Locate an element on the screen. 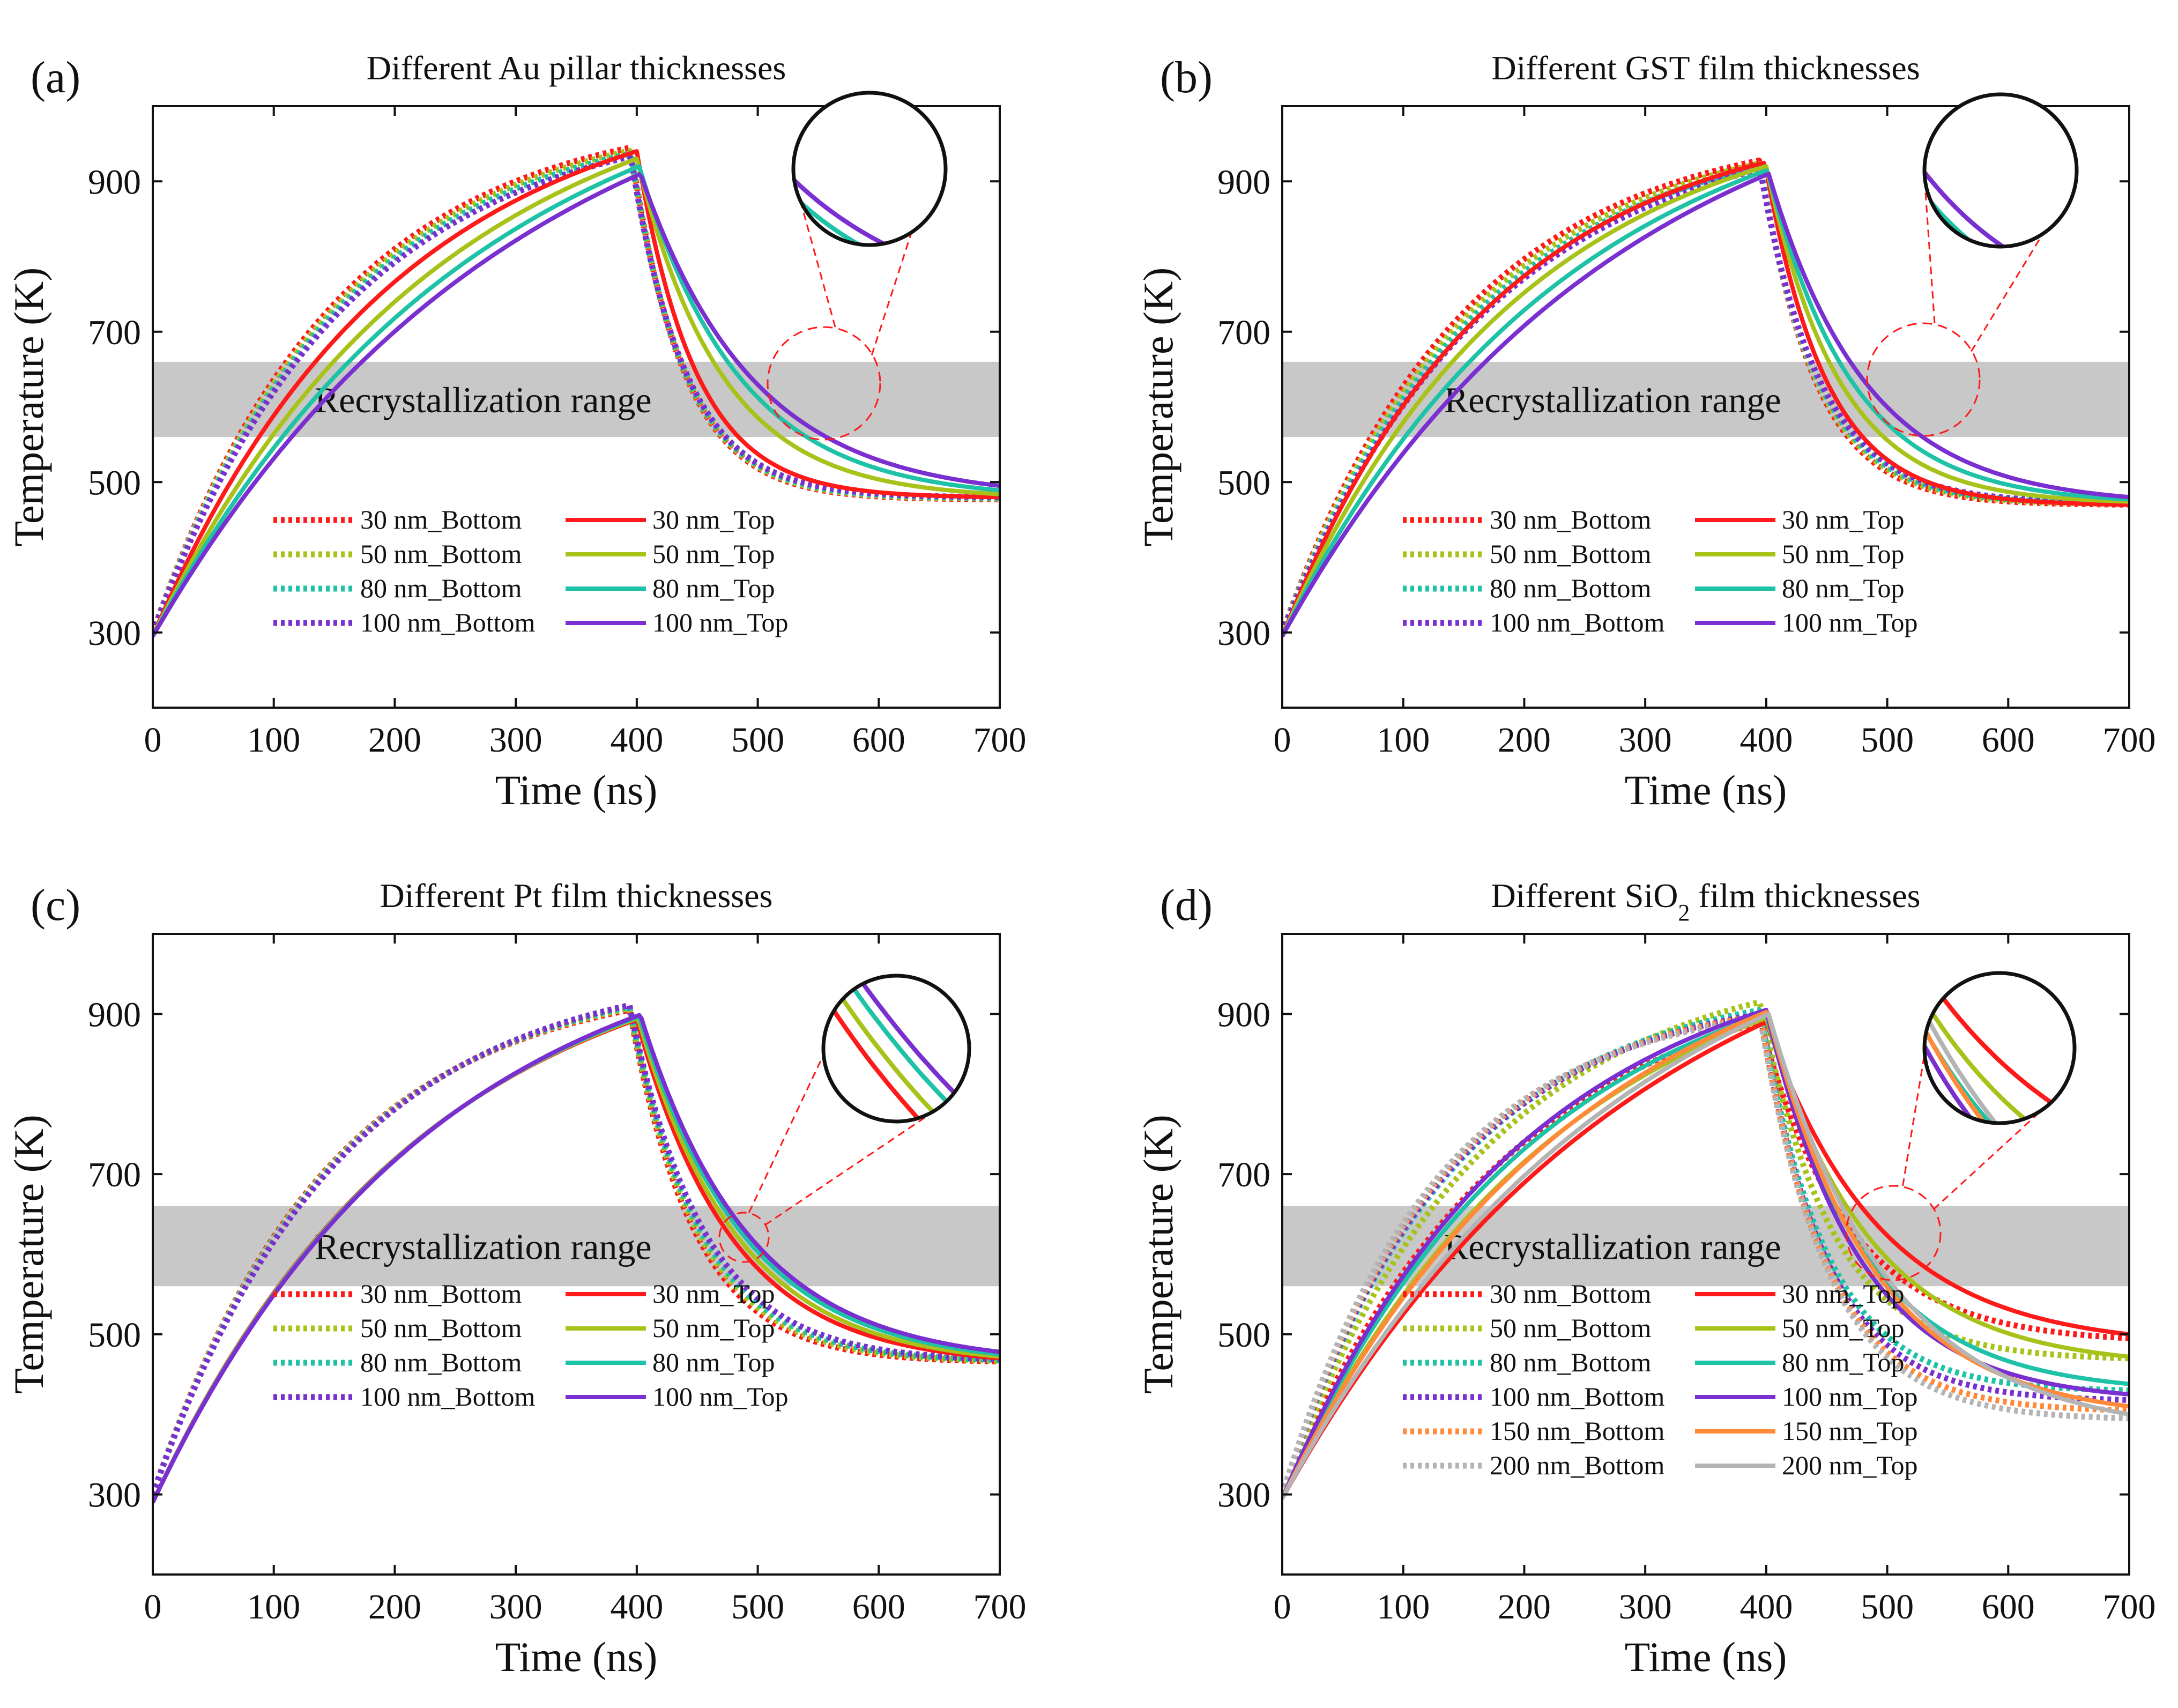 This screenshot has height=1708, width=2178. chart-title: Different Pt film thicknesses is located at coordinates (576, 896).